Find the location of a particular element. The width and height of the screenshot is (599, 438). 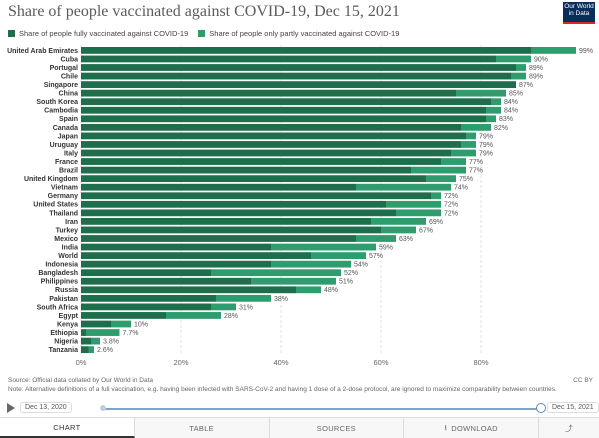

tab-sources: SOURCES is located at coordinates (337, 428).